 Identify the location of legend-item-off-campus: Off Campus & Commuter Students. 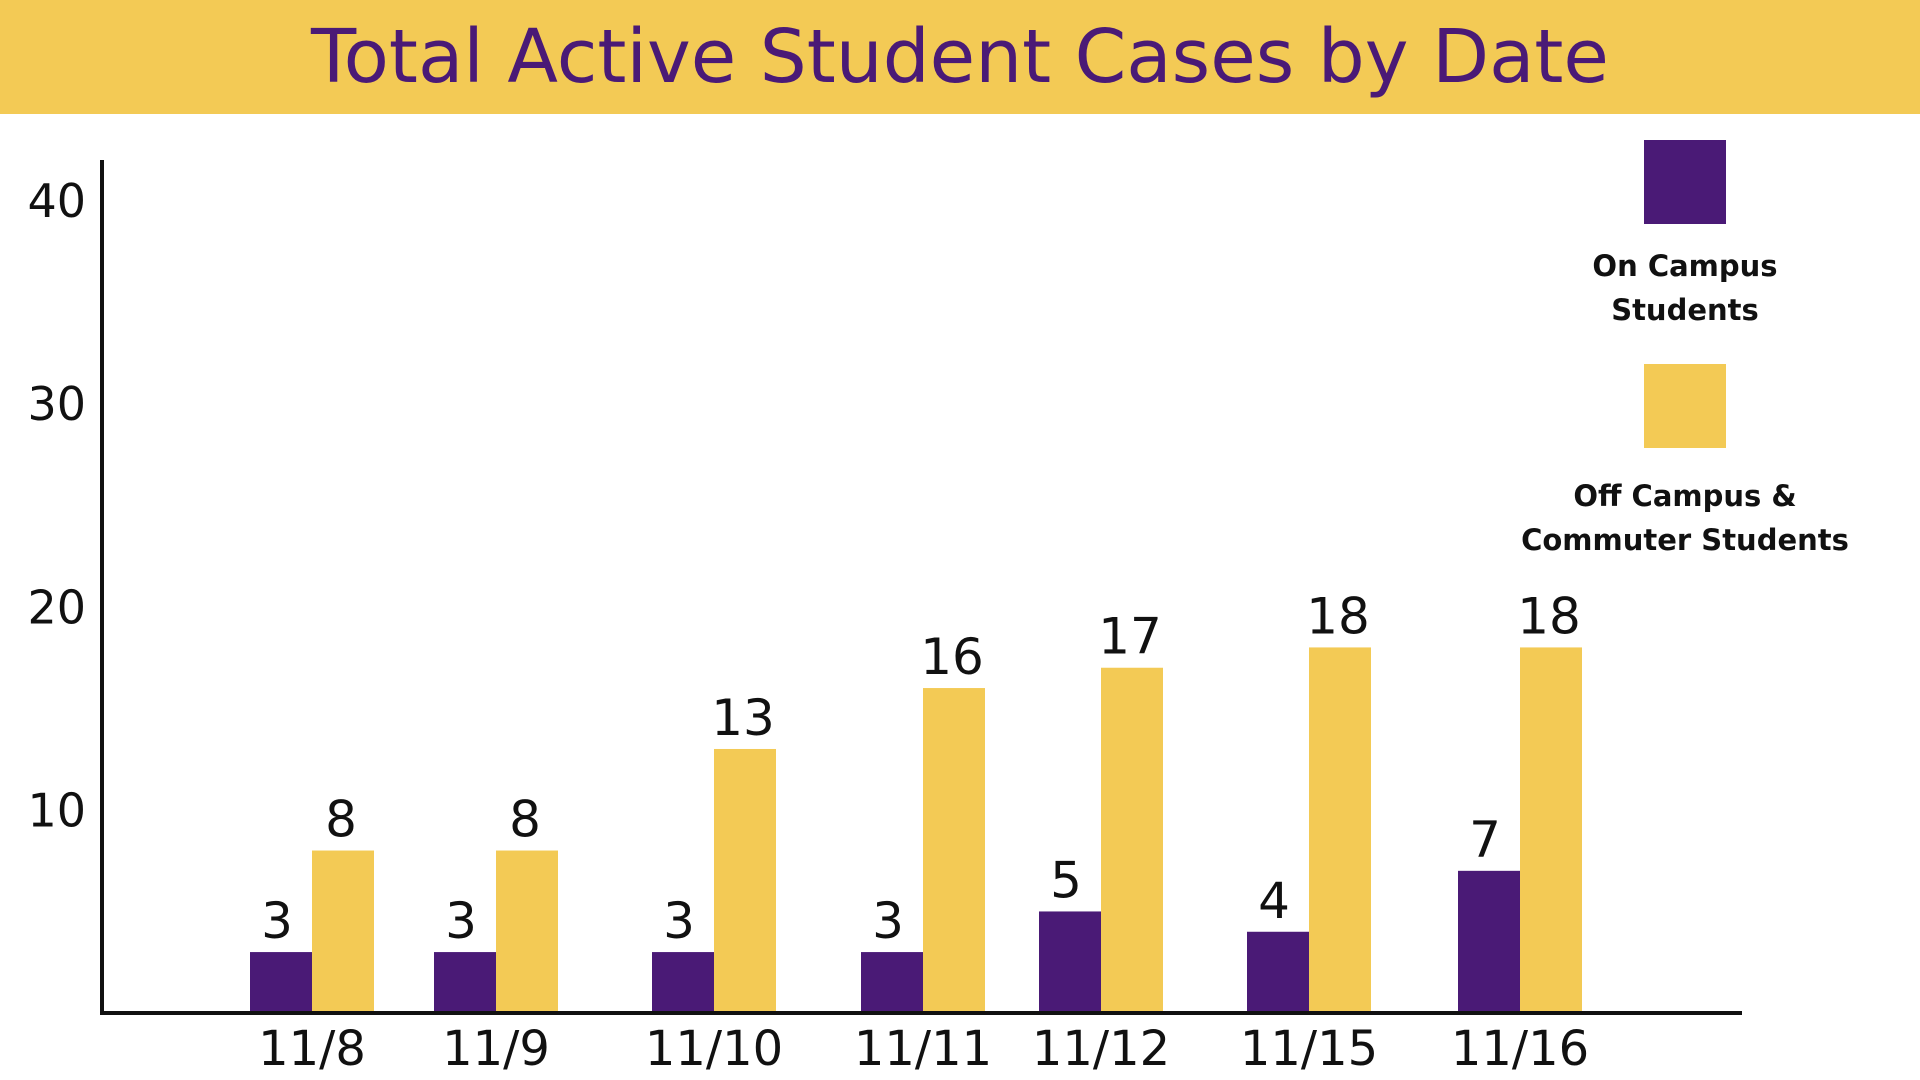
(1685, 463).